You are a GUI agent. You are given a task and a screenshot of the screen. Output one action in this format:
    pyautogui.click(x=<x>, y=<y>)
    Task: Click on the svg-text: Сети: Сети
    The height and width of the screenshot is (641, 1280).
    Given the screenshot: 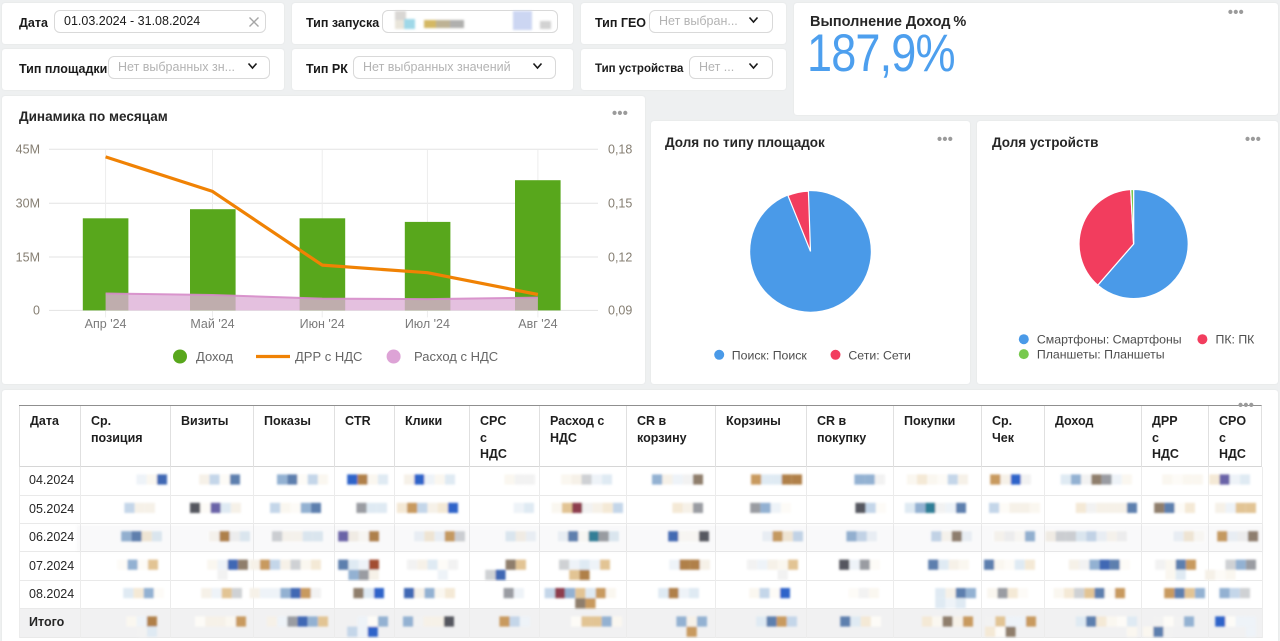 What is the action you would take?
    pyautogui.click(x=879, y=355)
    